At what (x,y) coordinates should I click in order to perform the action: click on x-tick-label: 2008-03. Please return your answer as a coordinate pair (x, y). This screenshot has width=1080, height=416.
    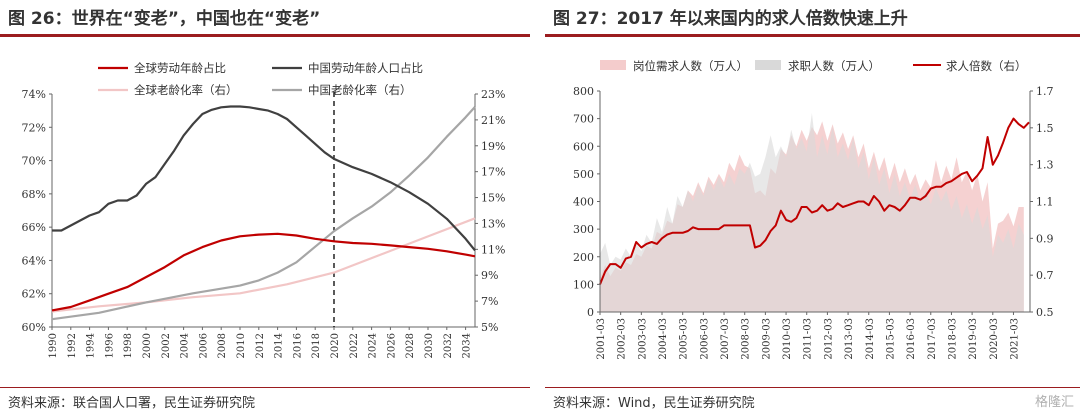
    Looking at the image, I should click on (746, 339).